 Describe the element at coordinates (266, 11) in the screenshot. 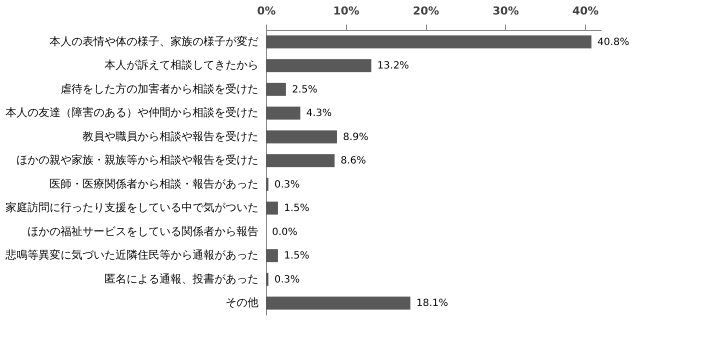

I see `x-tick-label: 0%` at that location.